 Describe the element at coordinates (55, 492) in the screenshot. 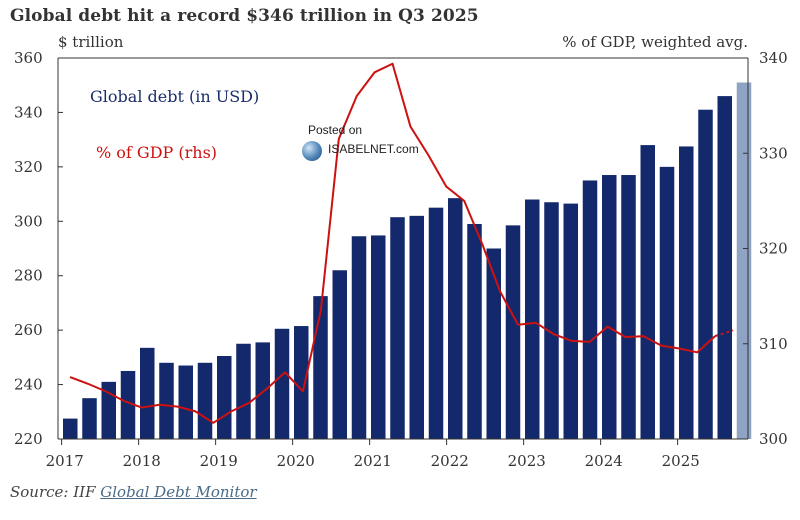

I see `source-prefix: Source: IIF` at that location.